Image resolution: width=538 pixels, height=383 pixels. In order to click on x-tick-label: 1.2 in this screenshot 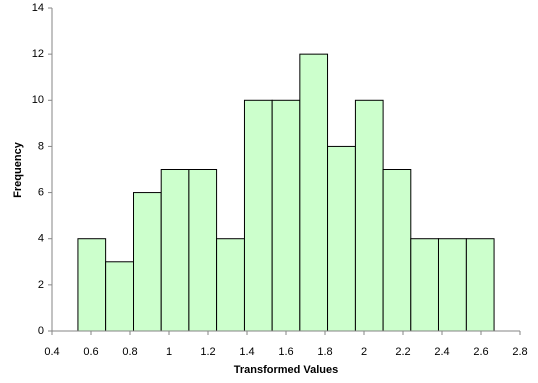, I will do `click(207, 352)`.